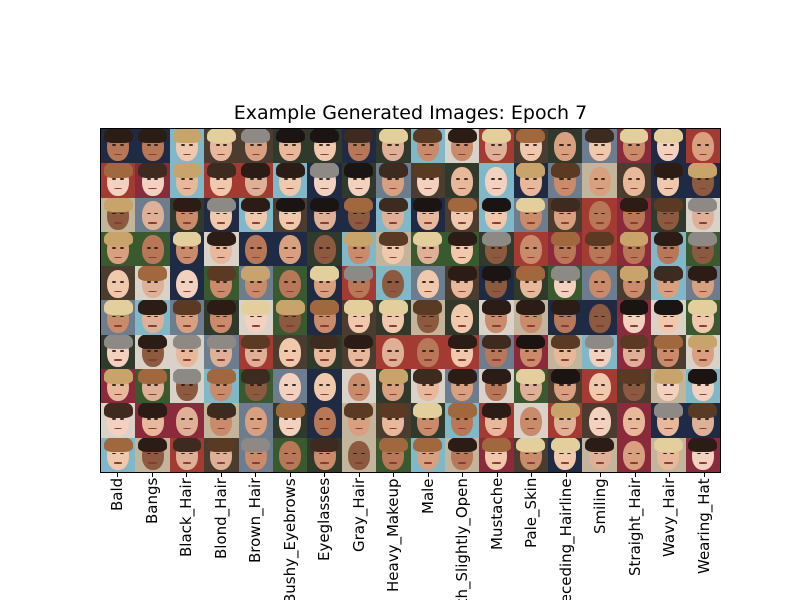 The width and height of the screenshot is (800, 600). I want to click on x-tick-label-text: Black_Hair, so click(186, 517).